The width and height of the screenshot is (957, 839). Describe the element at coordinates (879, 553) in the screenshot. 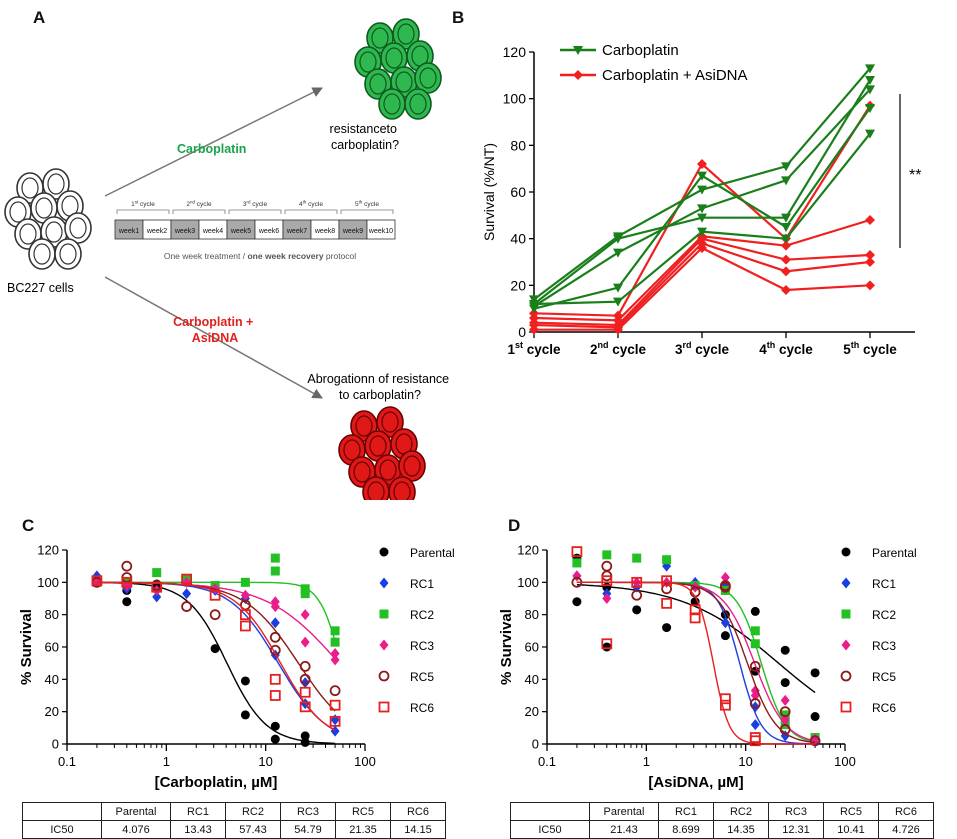

I see `legend-entry: Parental` at that location.